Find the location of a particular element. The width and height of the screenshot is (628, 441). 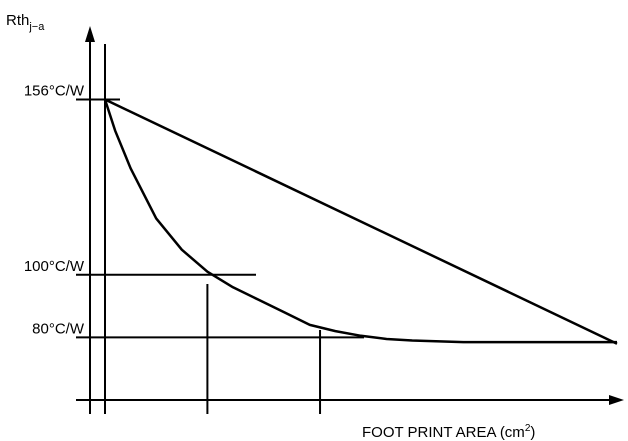

y-axis-arrow is located at coordinates (90, 34).